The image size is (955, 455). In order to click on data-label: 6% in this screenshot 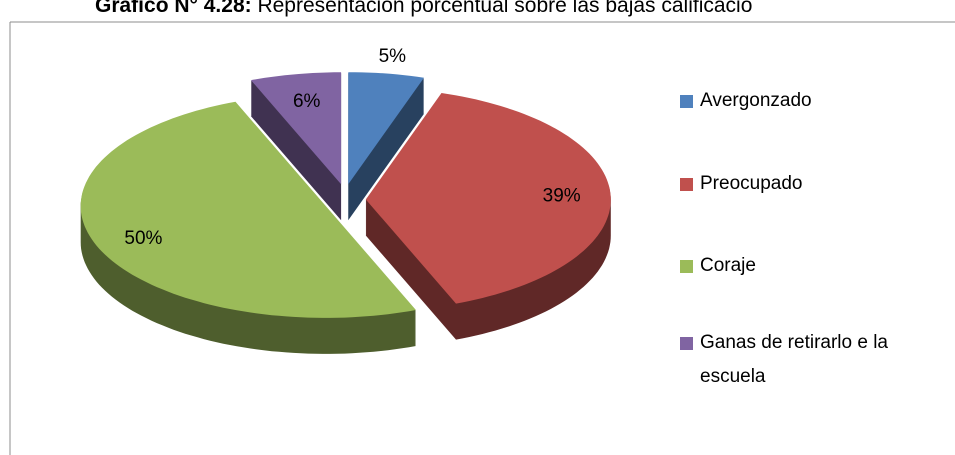, I will do `click(307, 101)`.